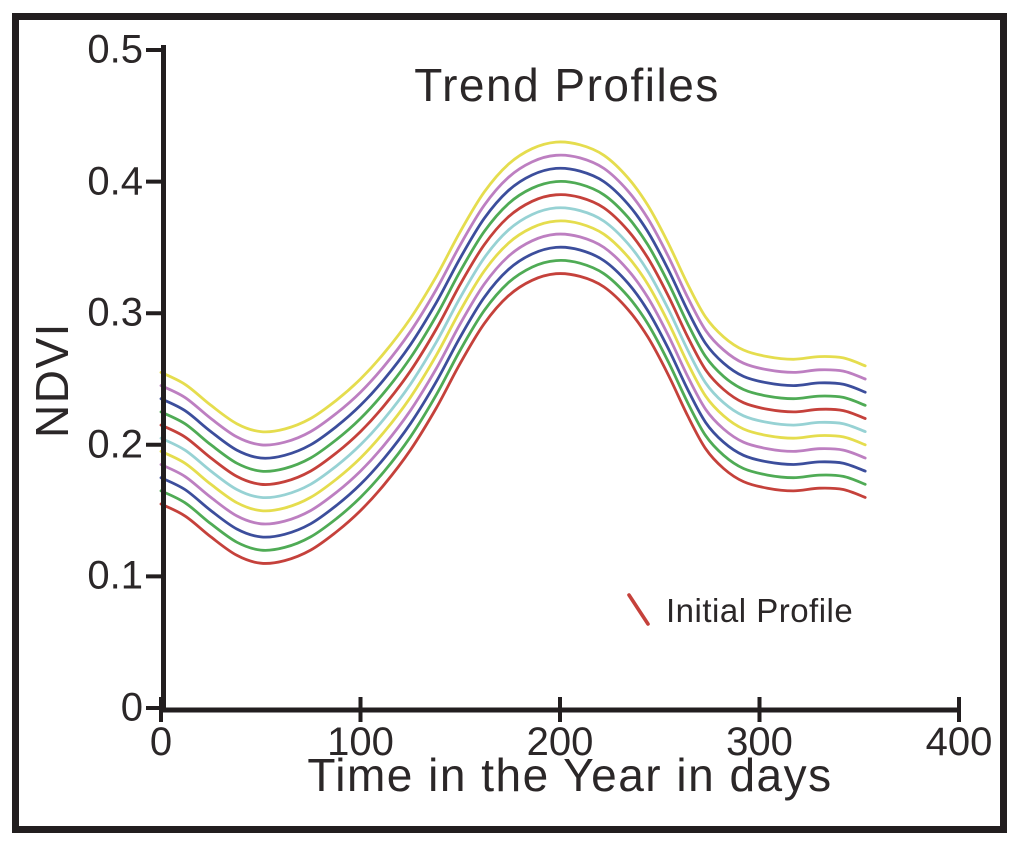 The width and height of the screenshot is (1024, 851). What do you see at coordinates (131, 707) in the screenshot?
I see `y-tick-label: 0` at bounding box center [131, 707].